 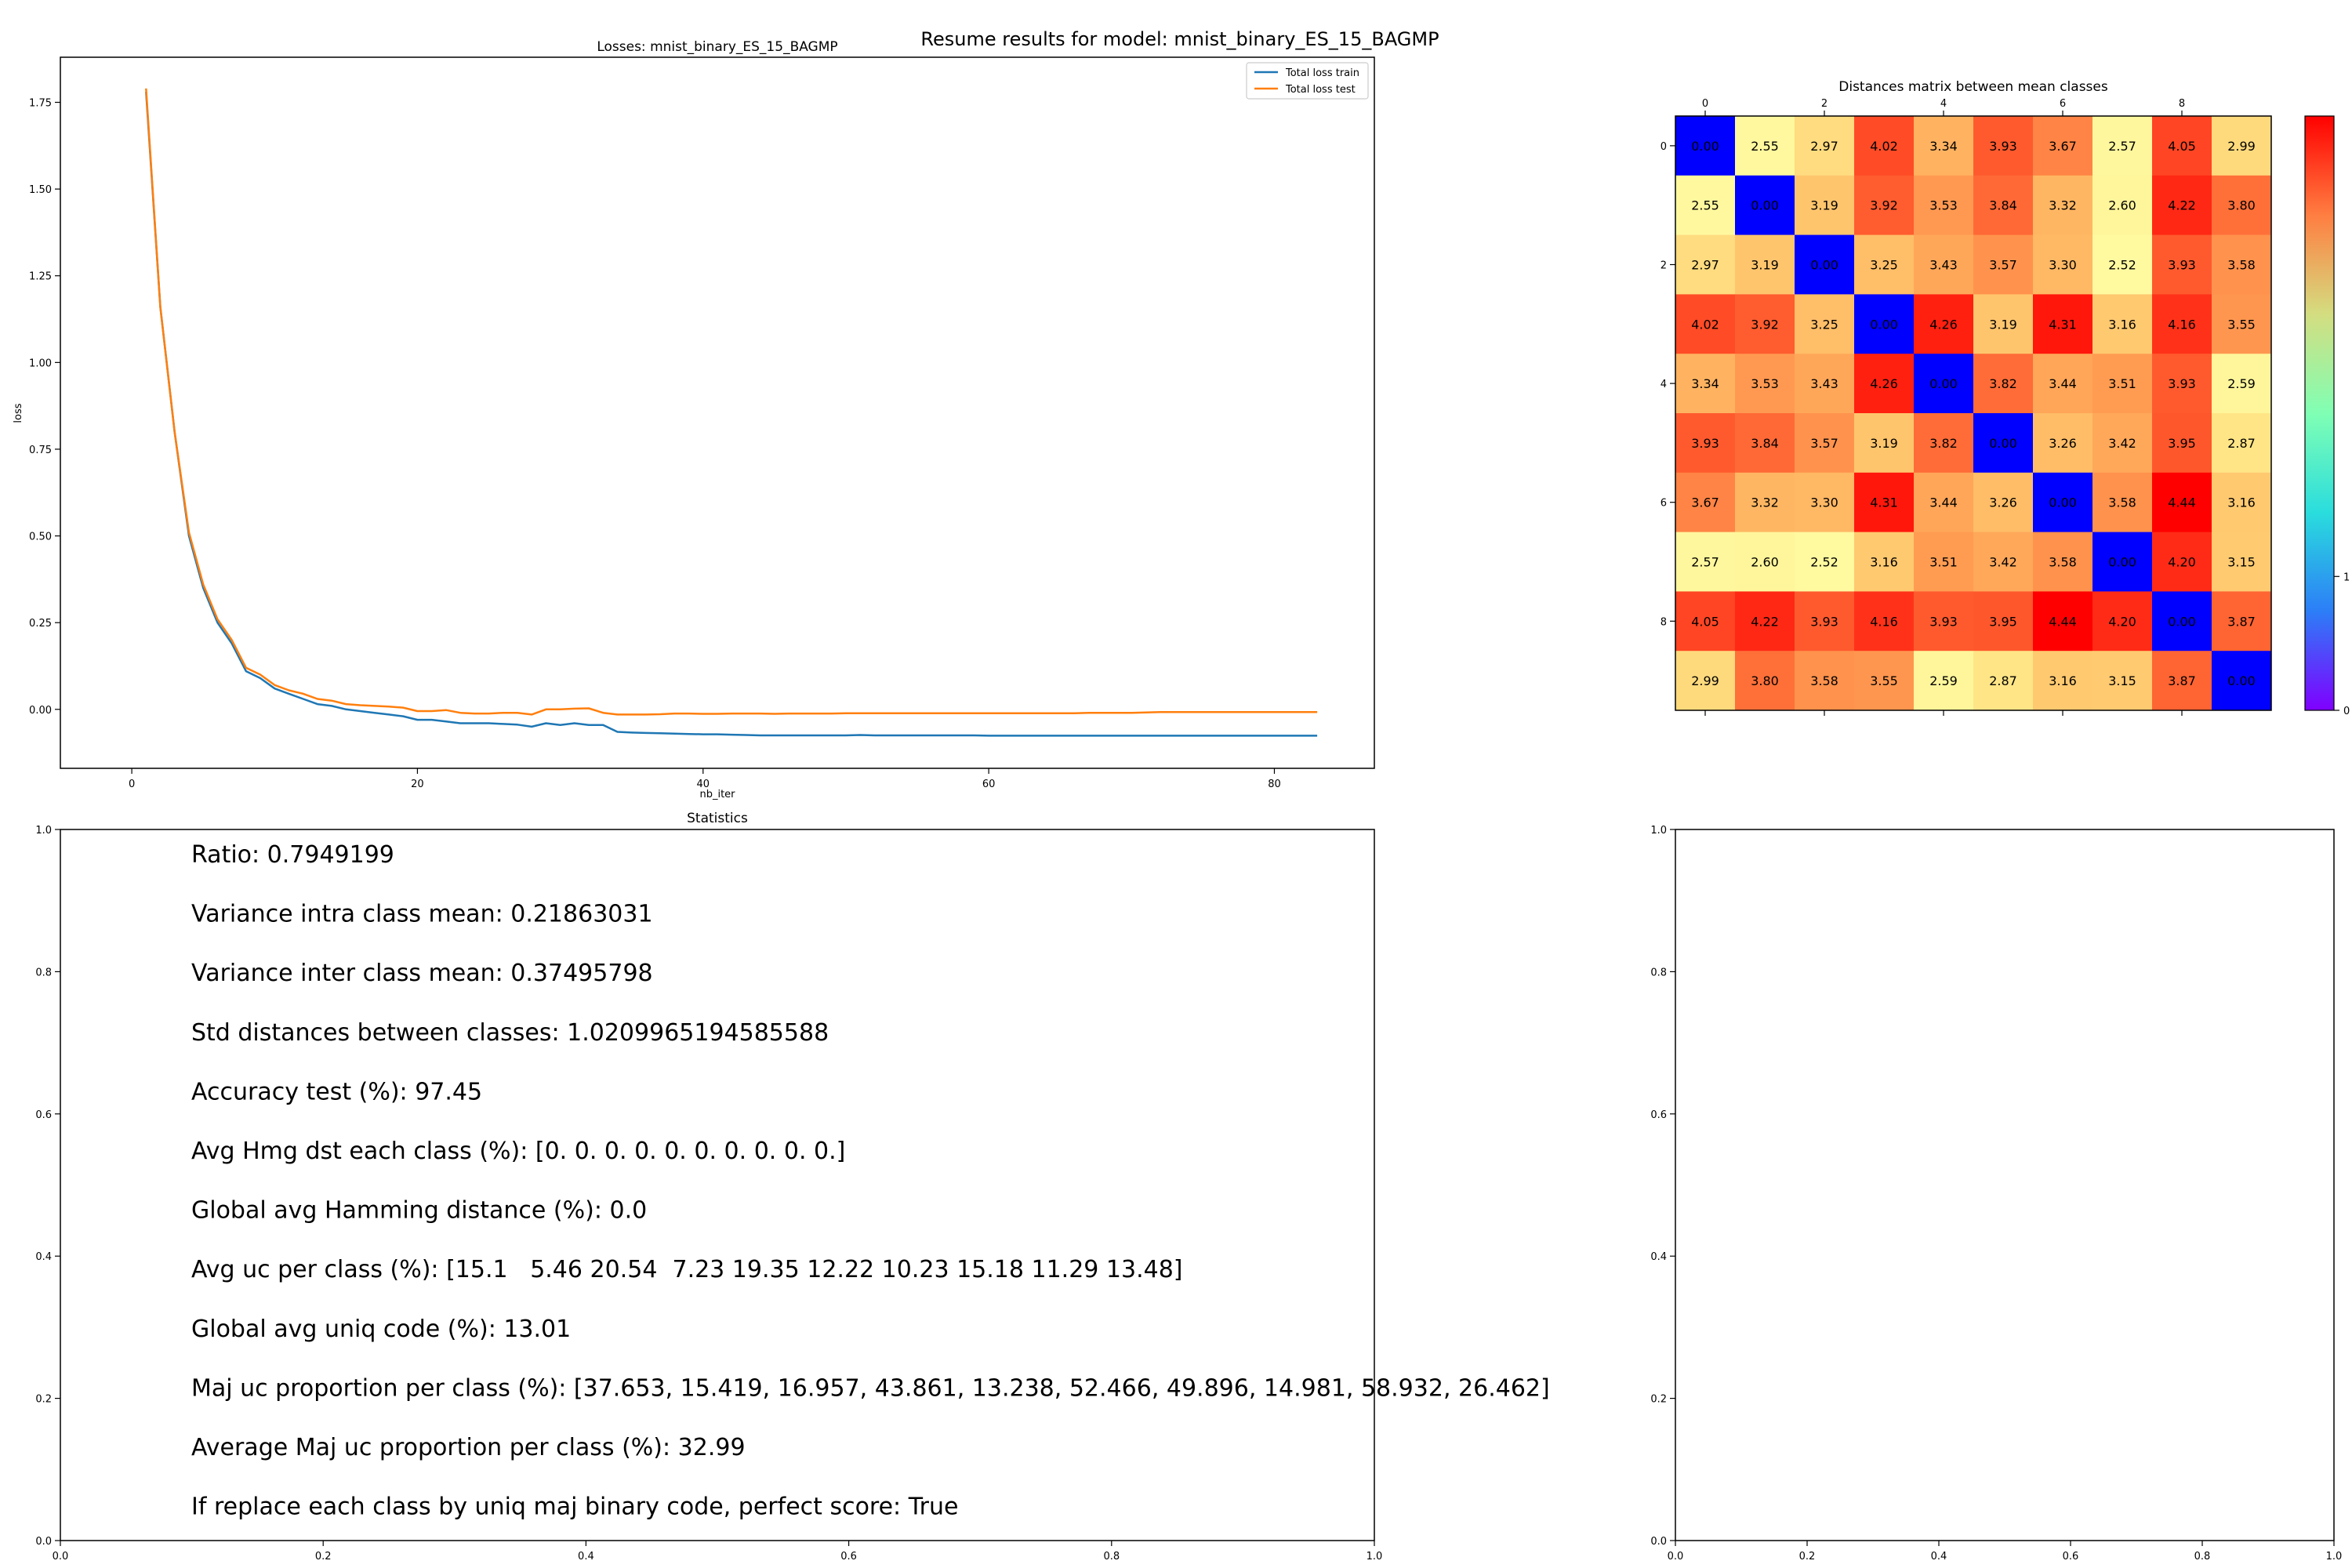 I want to click on heatmap-cell-label: 2.57, so click(x=1705, y=562).